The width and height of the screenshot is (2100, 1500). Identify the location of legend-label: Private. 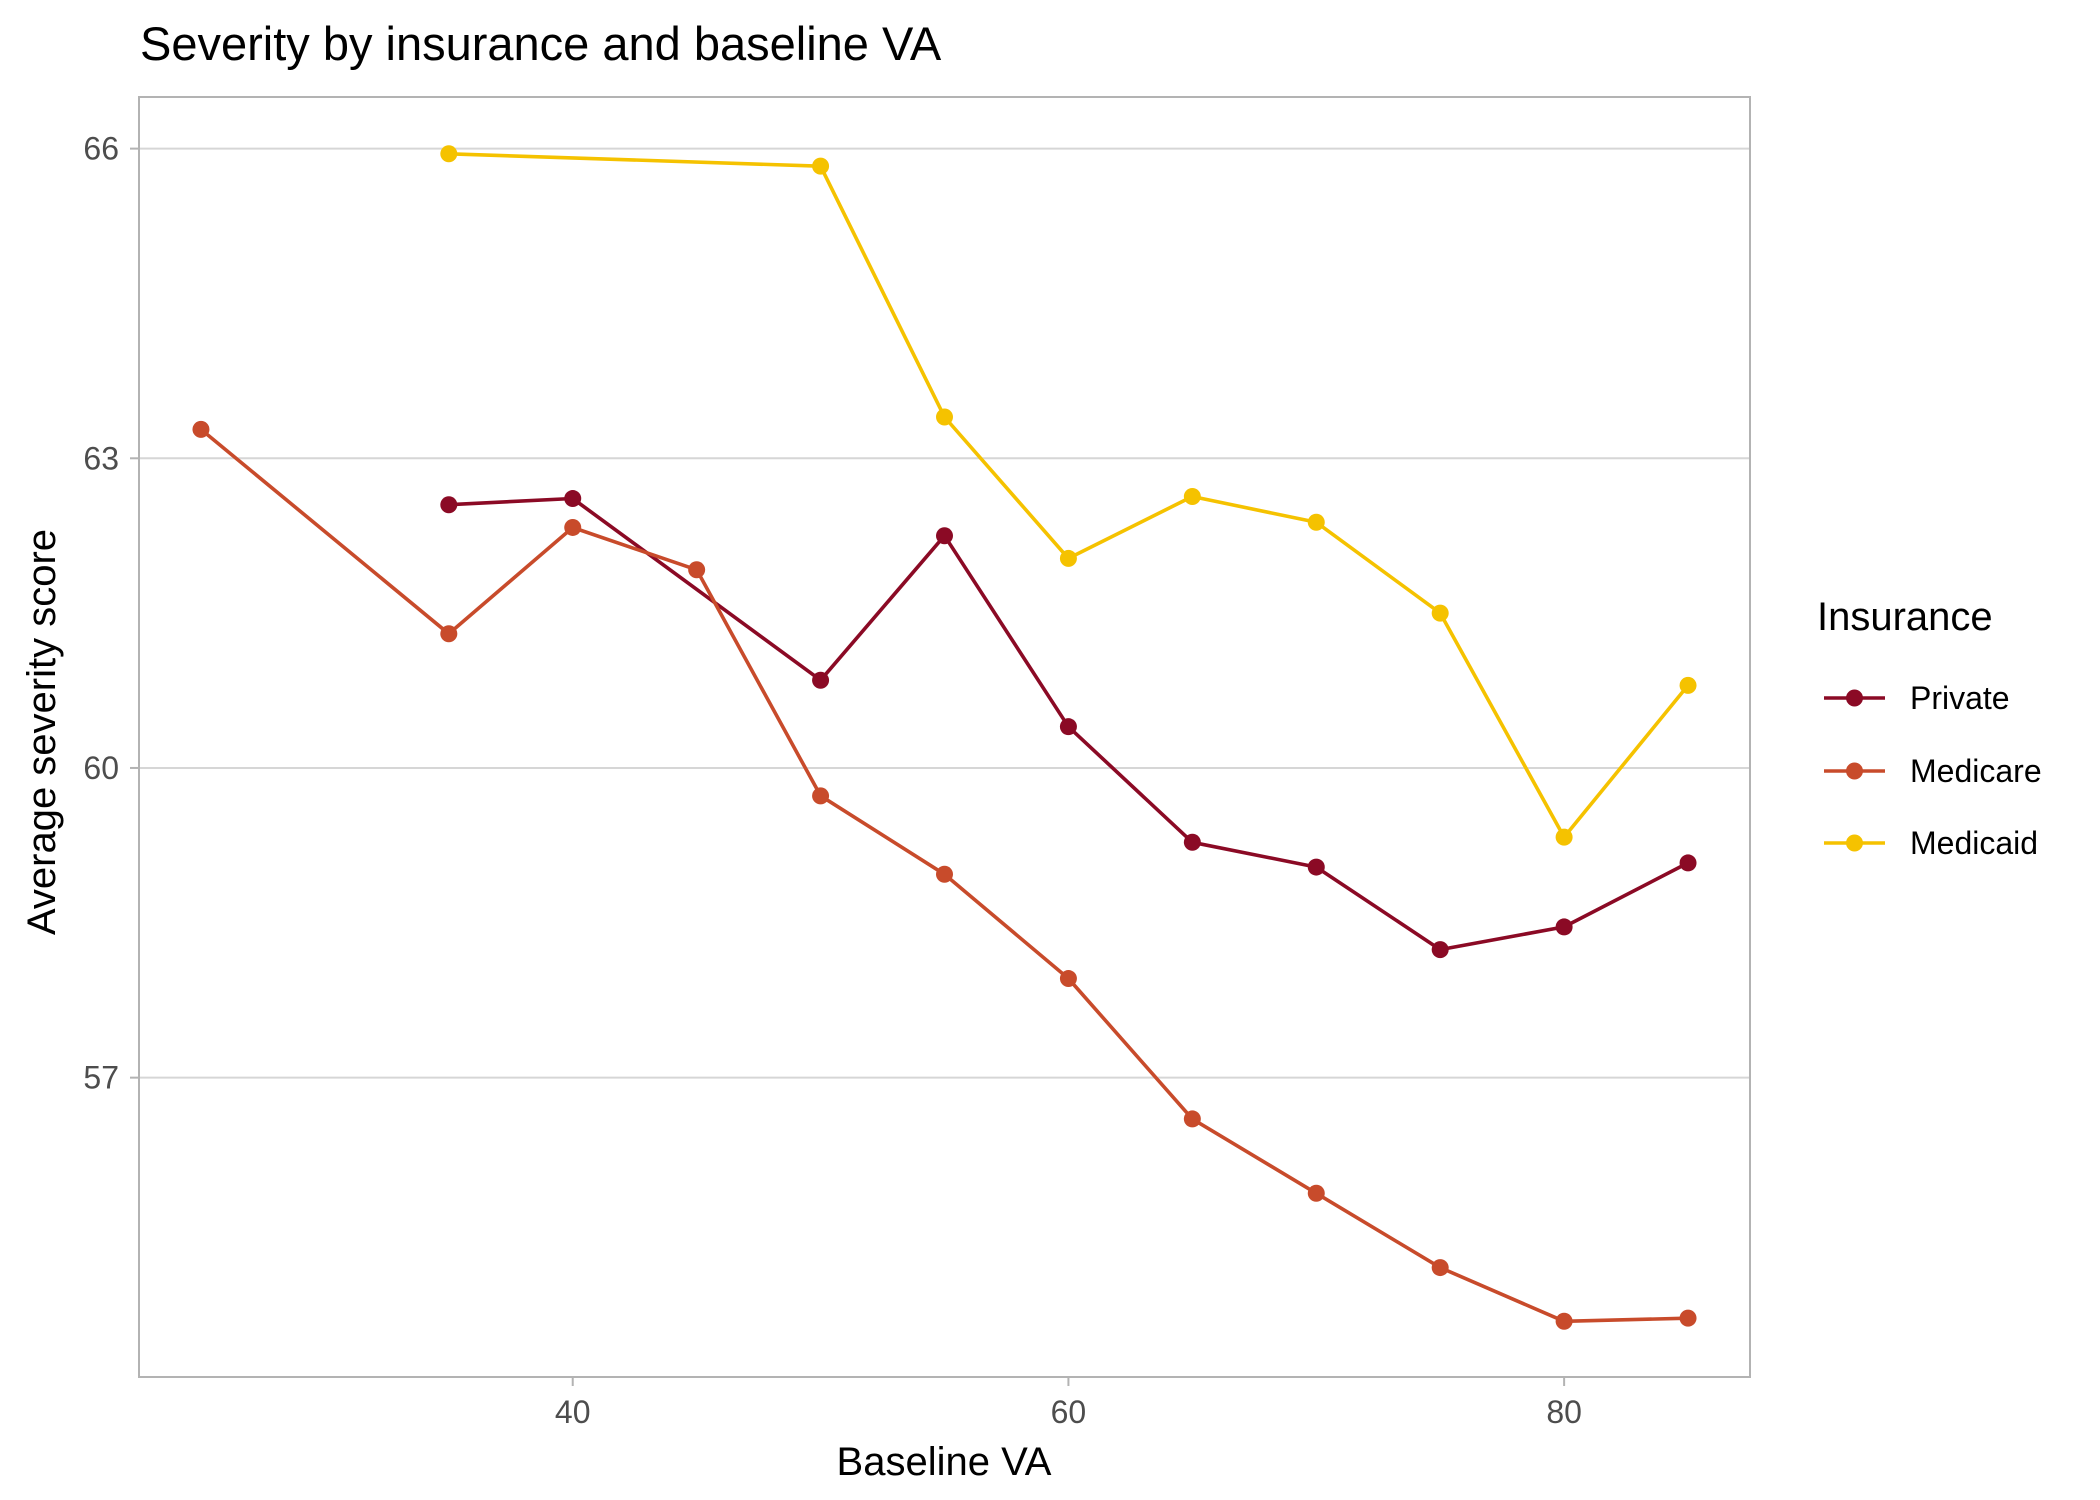
(1960, 698).